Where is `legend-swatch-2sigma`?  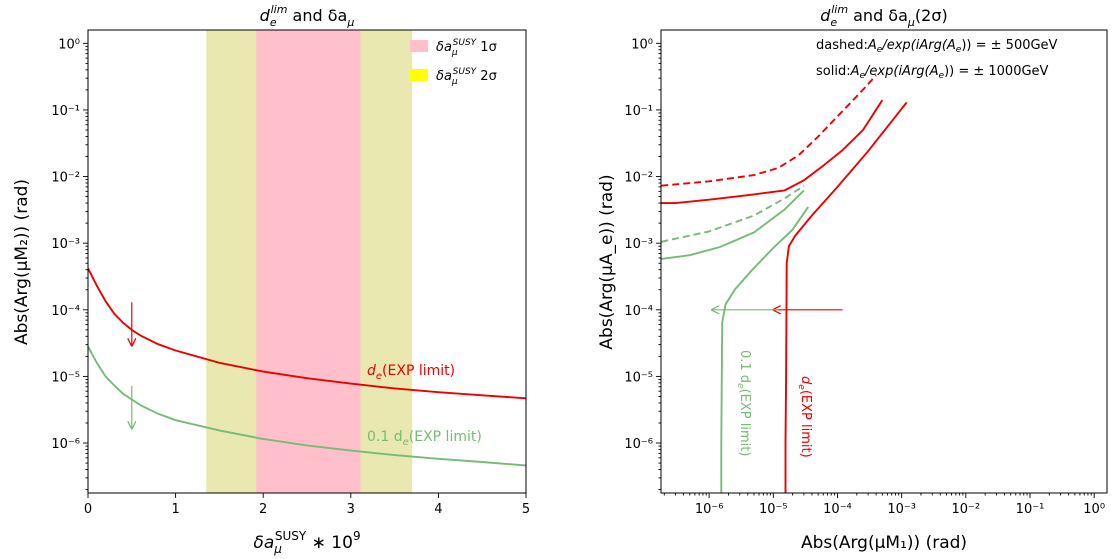
legend-swatch-2sigma is located at coordinates (419, 75).